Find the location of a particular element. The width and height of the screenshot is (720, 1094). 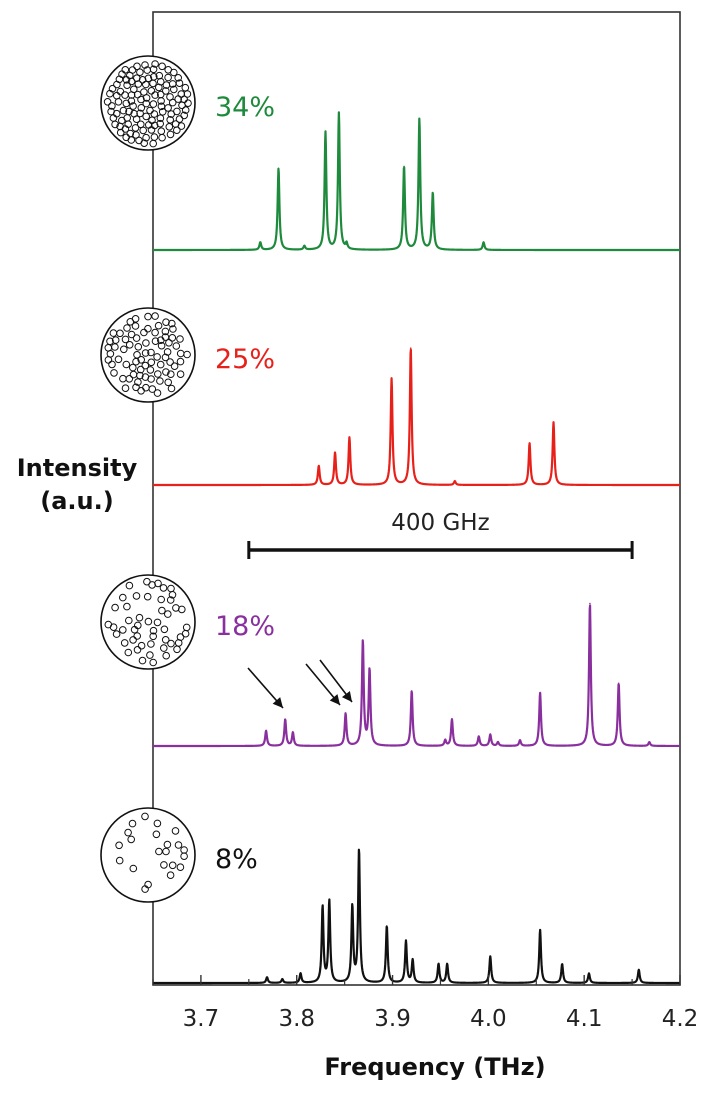

series-label: 25% is located at coordinates (245, 359).